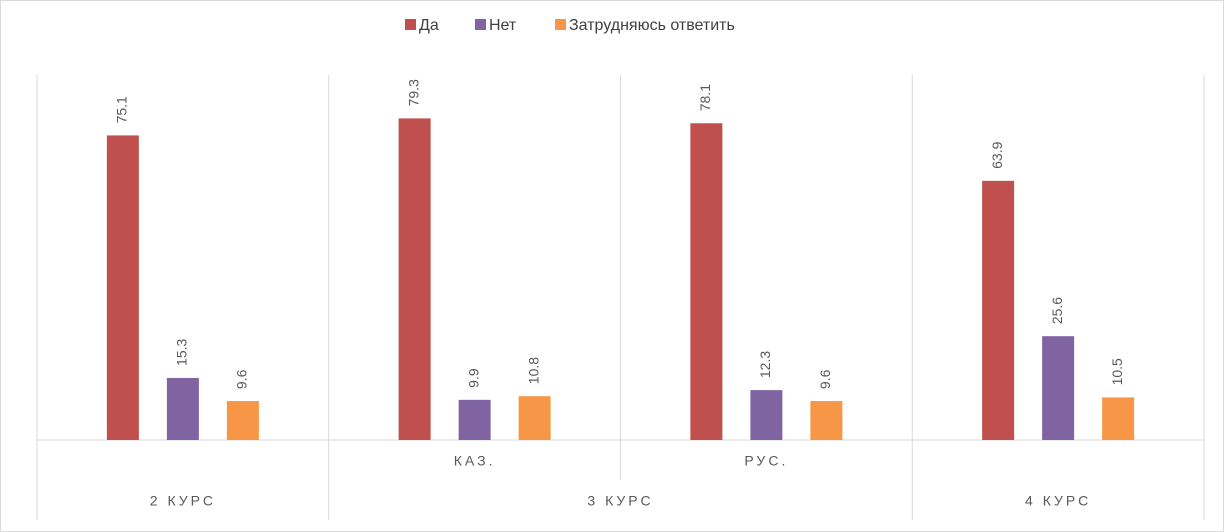 The width and height of the screenshot is (1224, 532). I want to click on data-label: 12.3, so click(765, 364).